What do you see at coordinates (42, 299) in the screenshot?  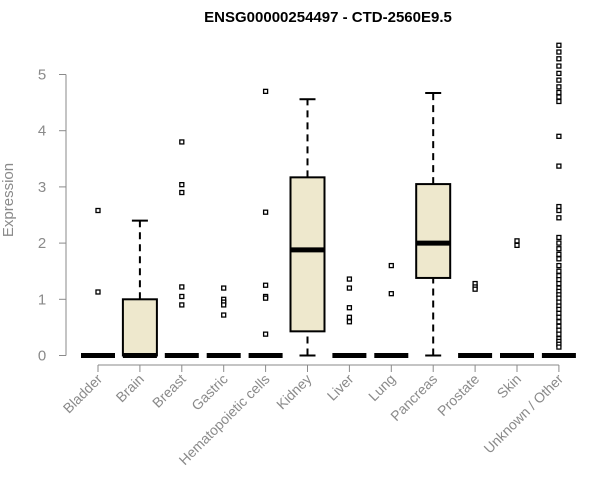 I see `y-tick-label: 1` at bounding box center [42, 299].